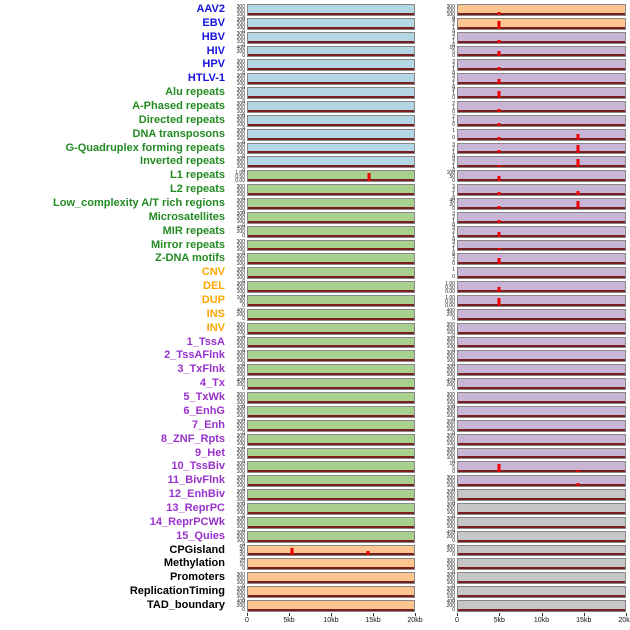  Describe the element at coordinates (215, 50) in the screenshot. I see `row-label: HIV` at that location.